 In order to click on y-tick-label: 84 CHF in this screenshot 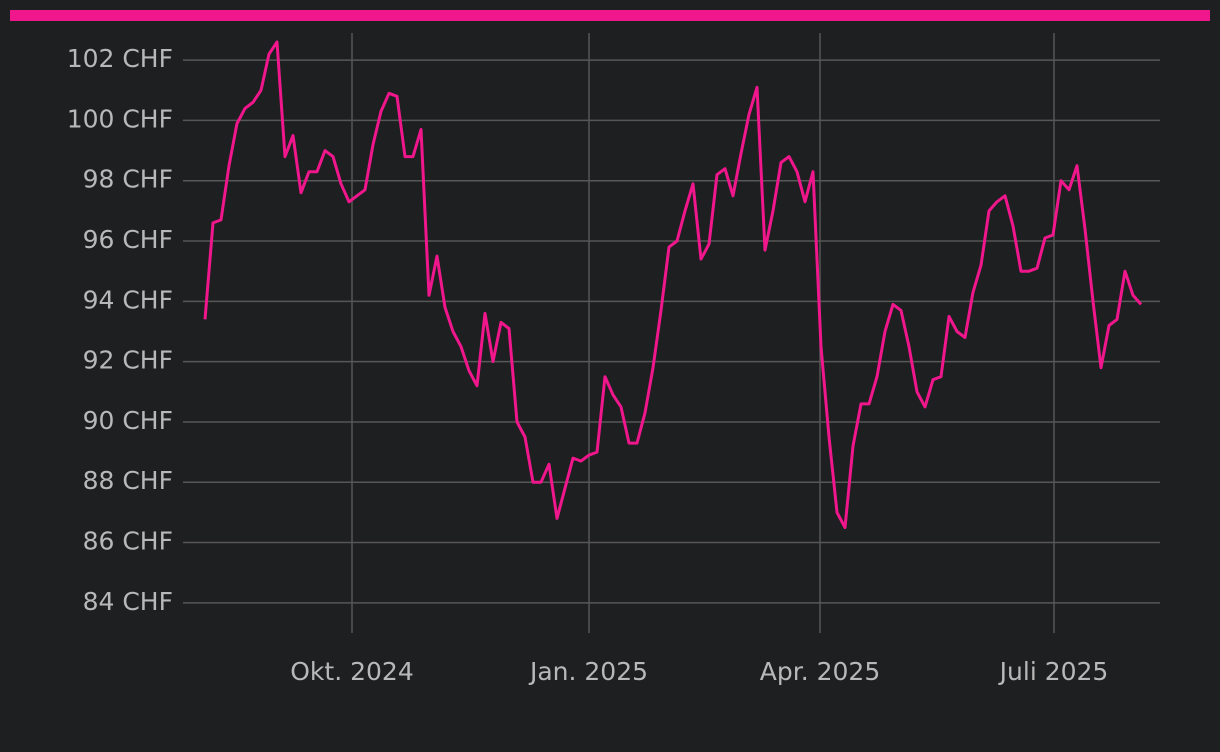, I will do `click(128, 601)`.